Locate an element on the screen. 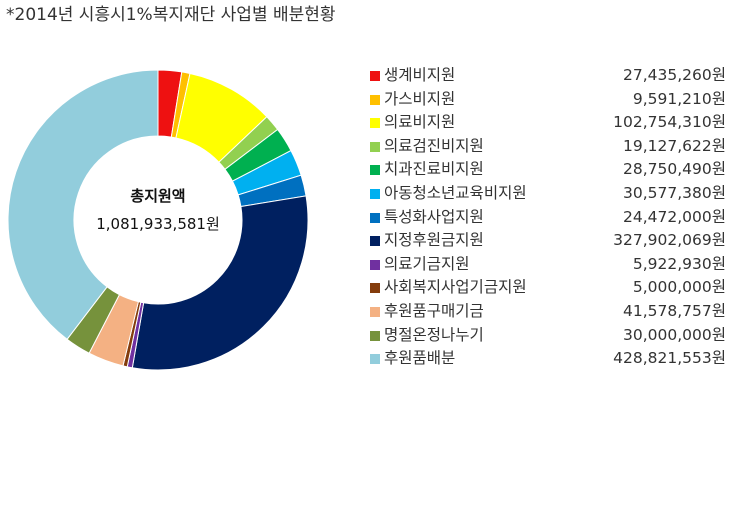 This screenshot has height=510, width=740. legend-label: 생계비지원 is located at coordinates (420, 75).